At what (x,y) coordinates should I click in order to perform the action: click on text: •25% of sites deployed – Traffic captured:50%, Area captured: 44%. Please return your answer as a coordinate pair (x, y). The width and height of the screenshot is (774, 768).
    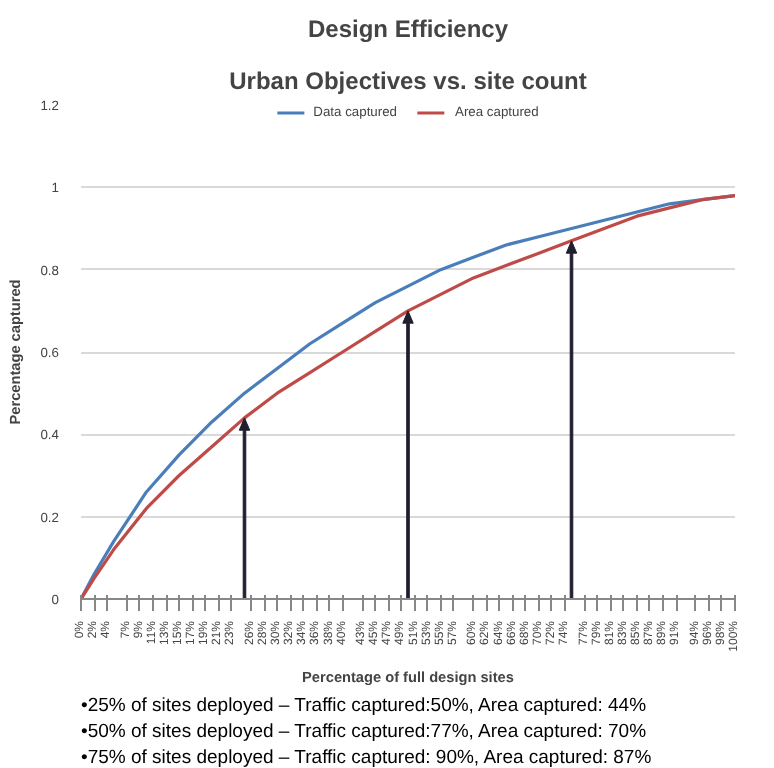
    Looking at the image, I should click on (364, 706).